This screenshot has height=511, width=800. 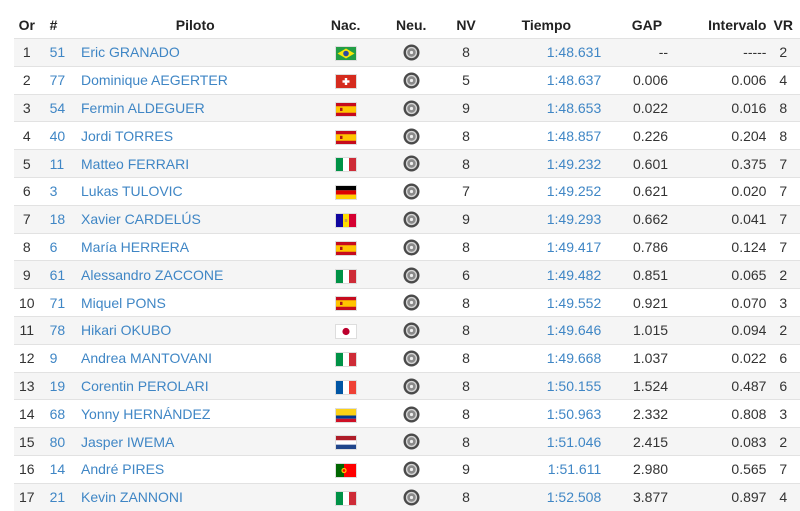 I want to click on laps-cell: 5, so click(x=466, y=80).